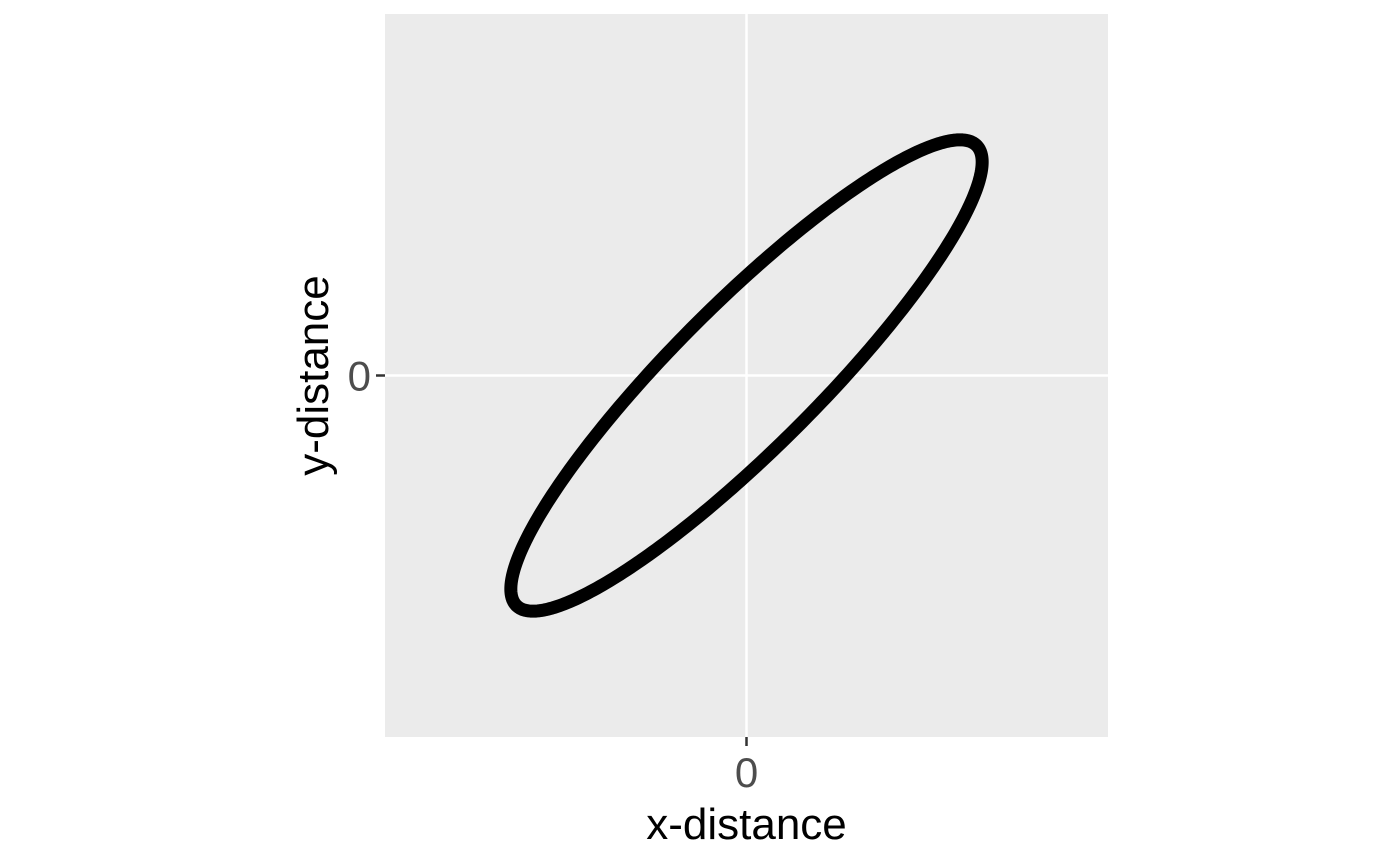 This screenshot has width=1400, height=865. Describe the element at coordinates (562, 560) in the screenshot. I see `axis-ticks` at that location.